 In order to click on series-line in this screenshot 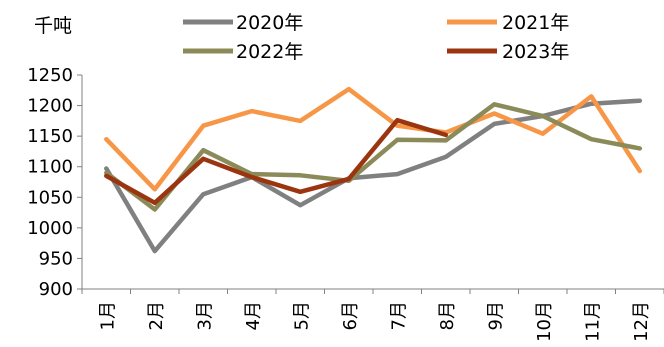, I will do `click(276, 161)`.